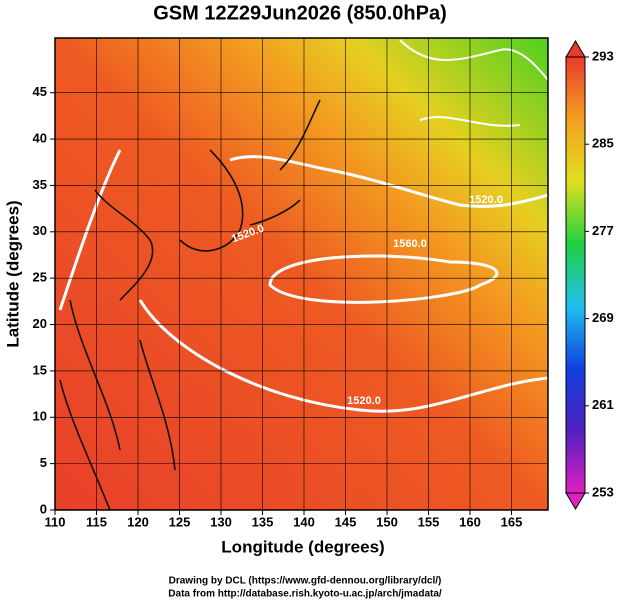 This screenshot has height=610, width=619. What do you see at coordinates (299, 13) in the screenshot?
I see `chart-title: GSM 12Z29Jun2026 (850.0hPa)` at bounding box center [299, 13].